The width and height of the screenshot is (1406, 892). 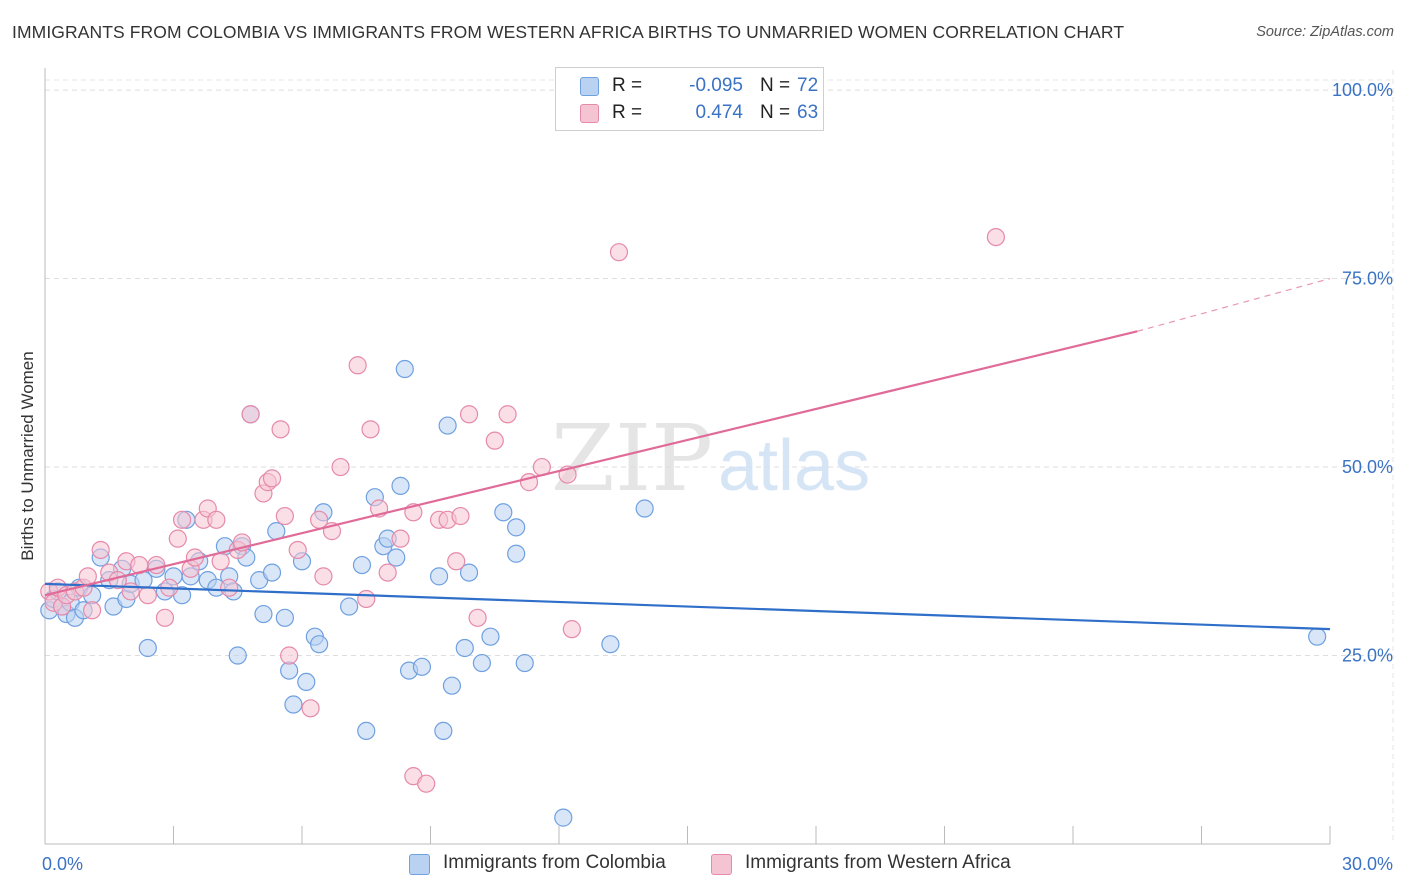 What do you see at coordinates (1367, 279) in the screenshot?
I see `y-tick-label: 75.0%` at bounding box center [1367, 279].